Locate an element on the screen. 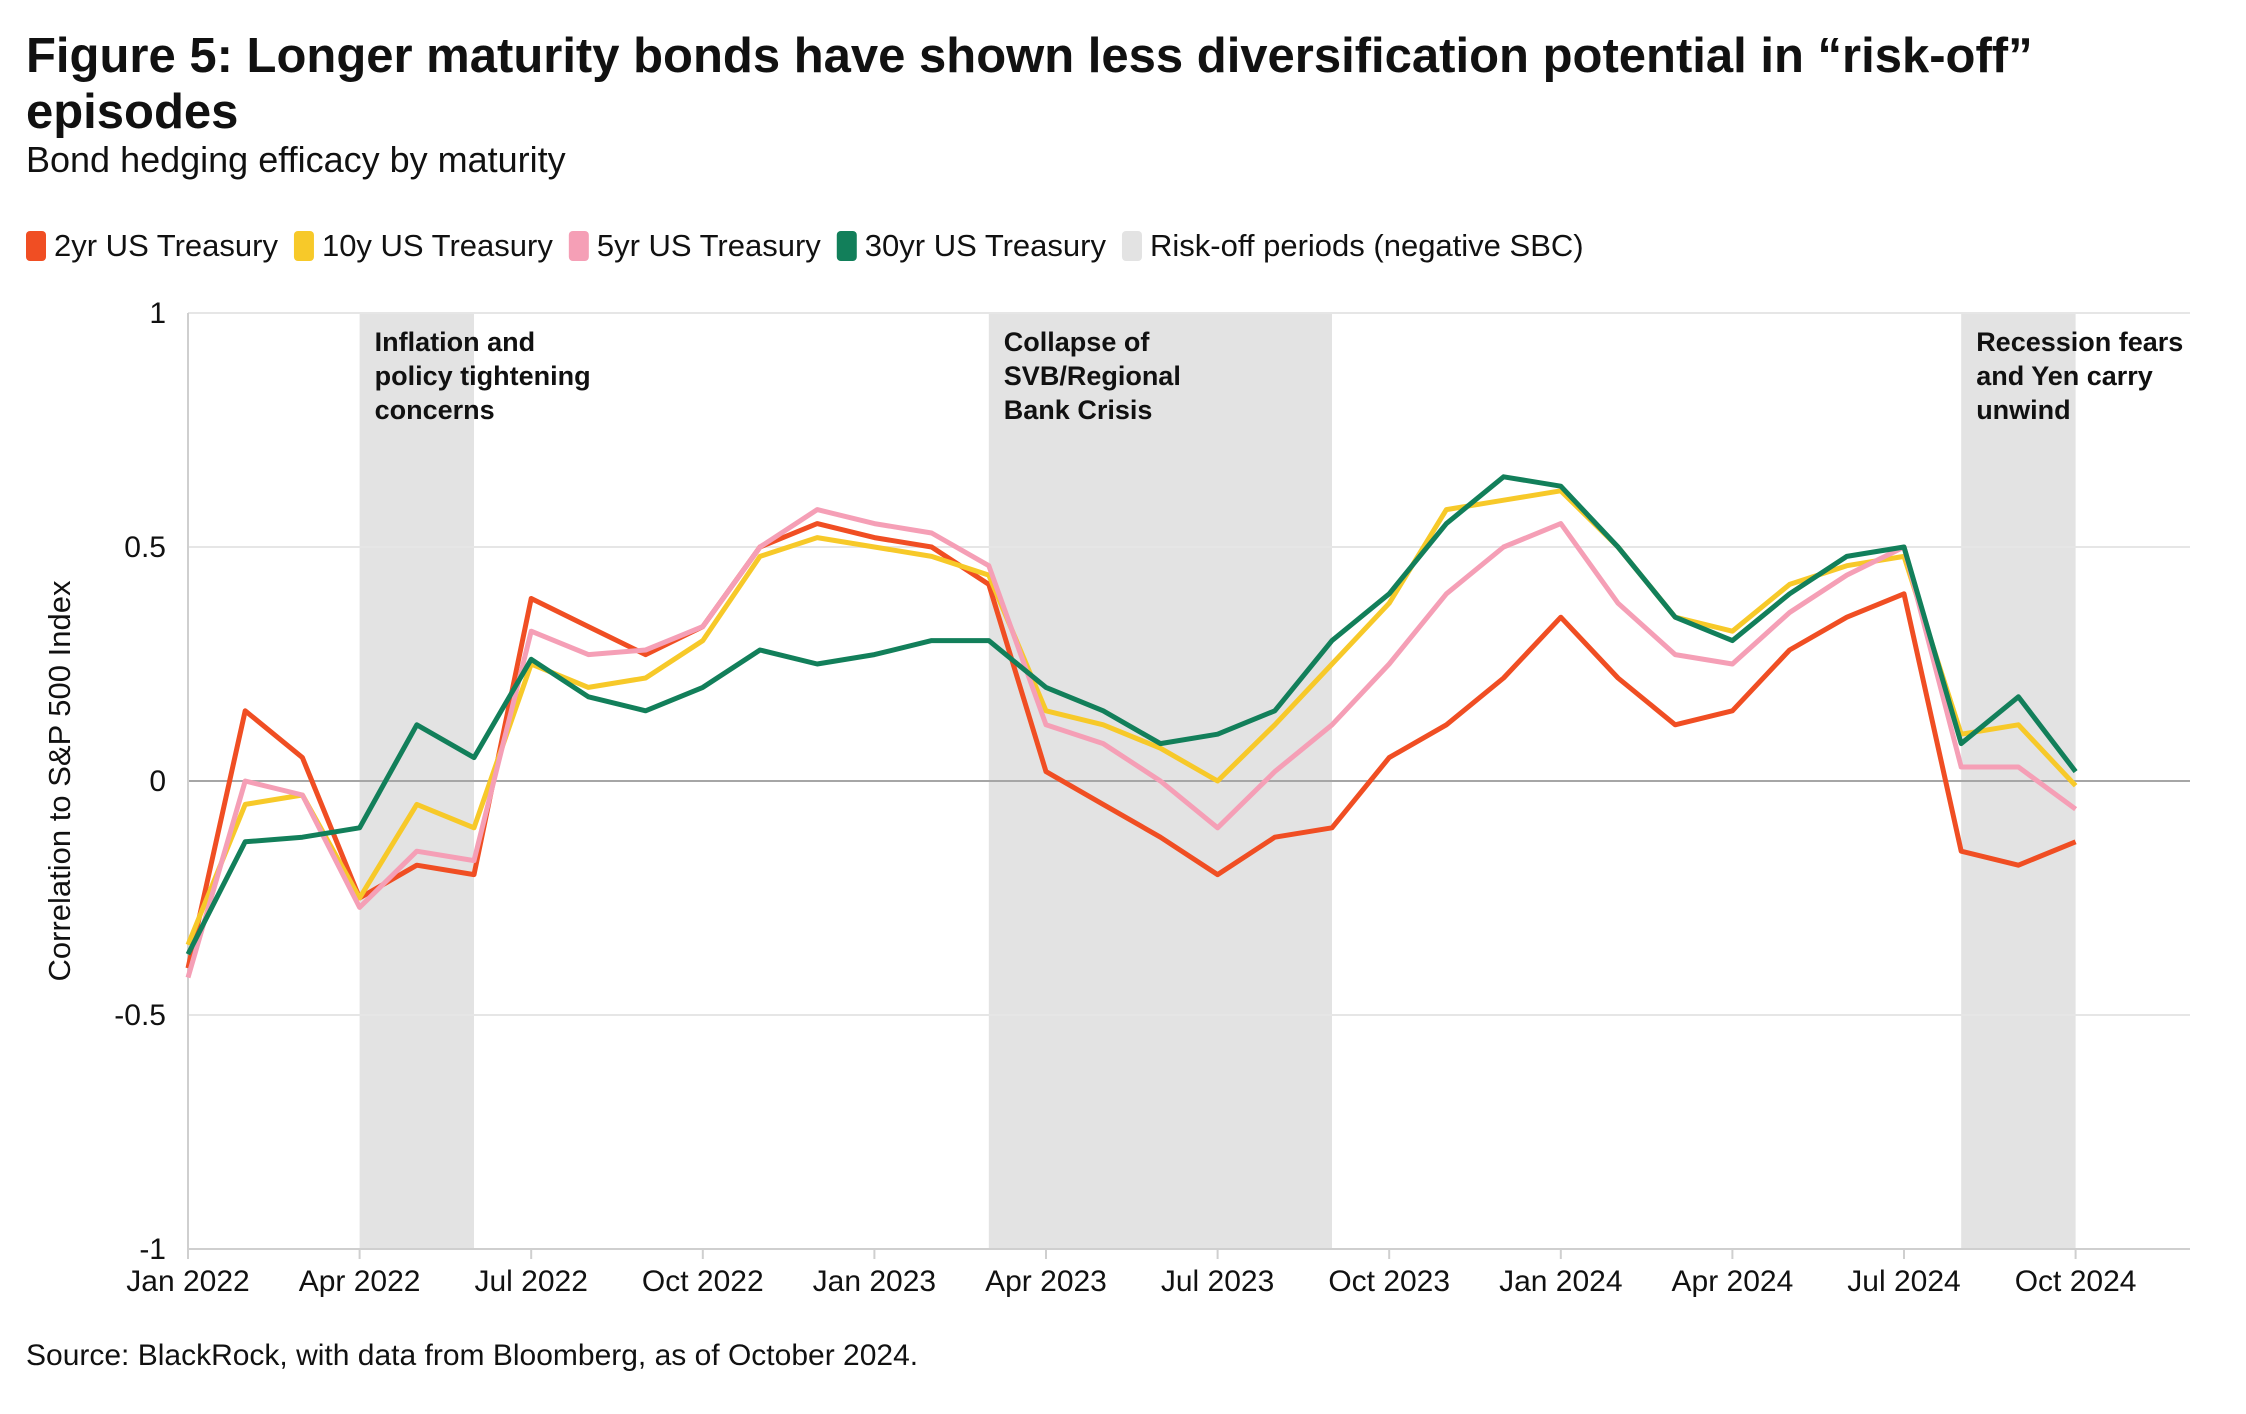 The height and width of the screenshot is (1414, 2246). annotation: Inflation and is located at coordinates (455, 342).